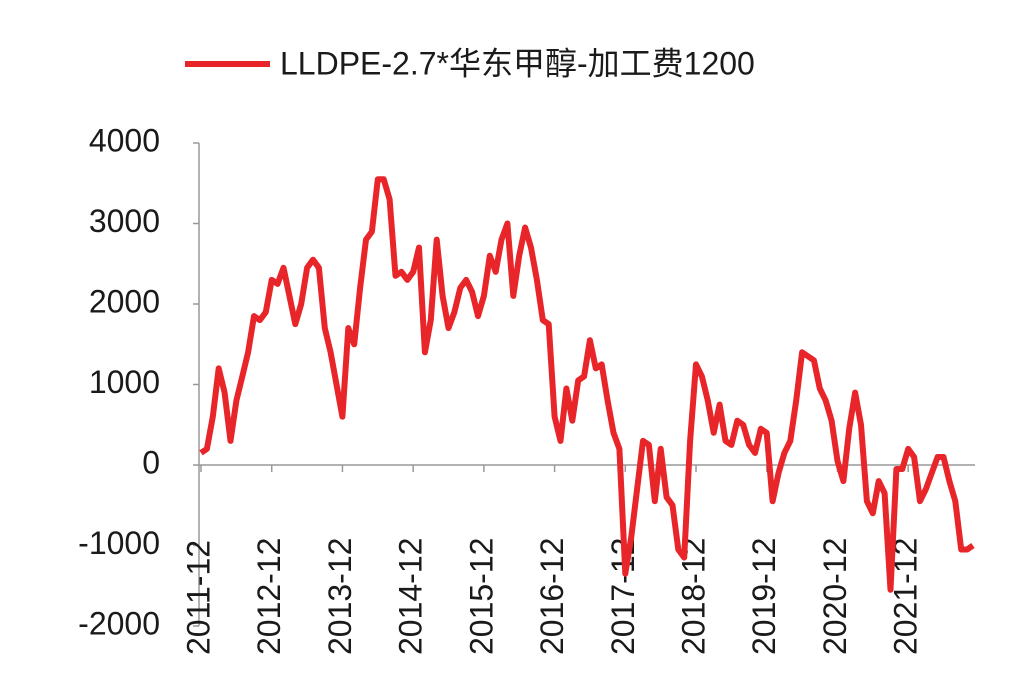 The width and height of the screenshot is (1024, 694). I want to click on y-tick-label: 1000, so click(124, 382).